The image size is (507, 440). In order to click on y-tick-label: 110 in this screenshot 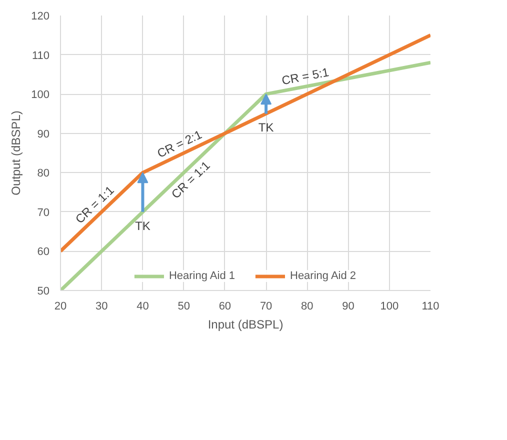, I will do `click(41, 56)`.